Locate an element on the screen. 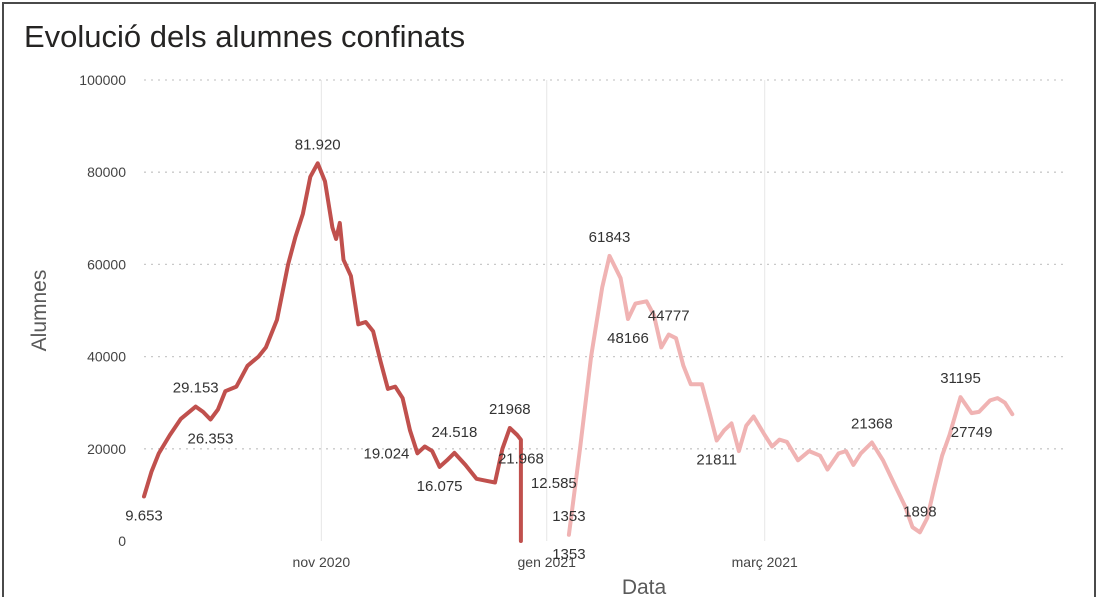  data-label: 9.653 is located at coordinates (144, 516).